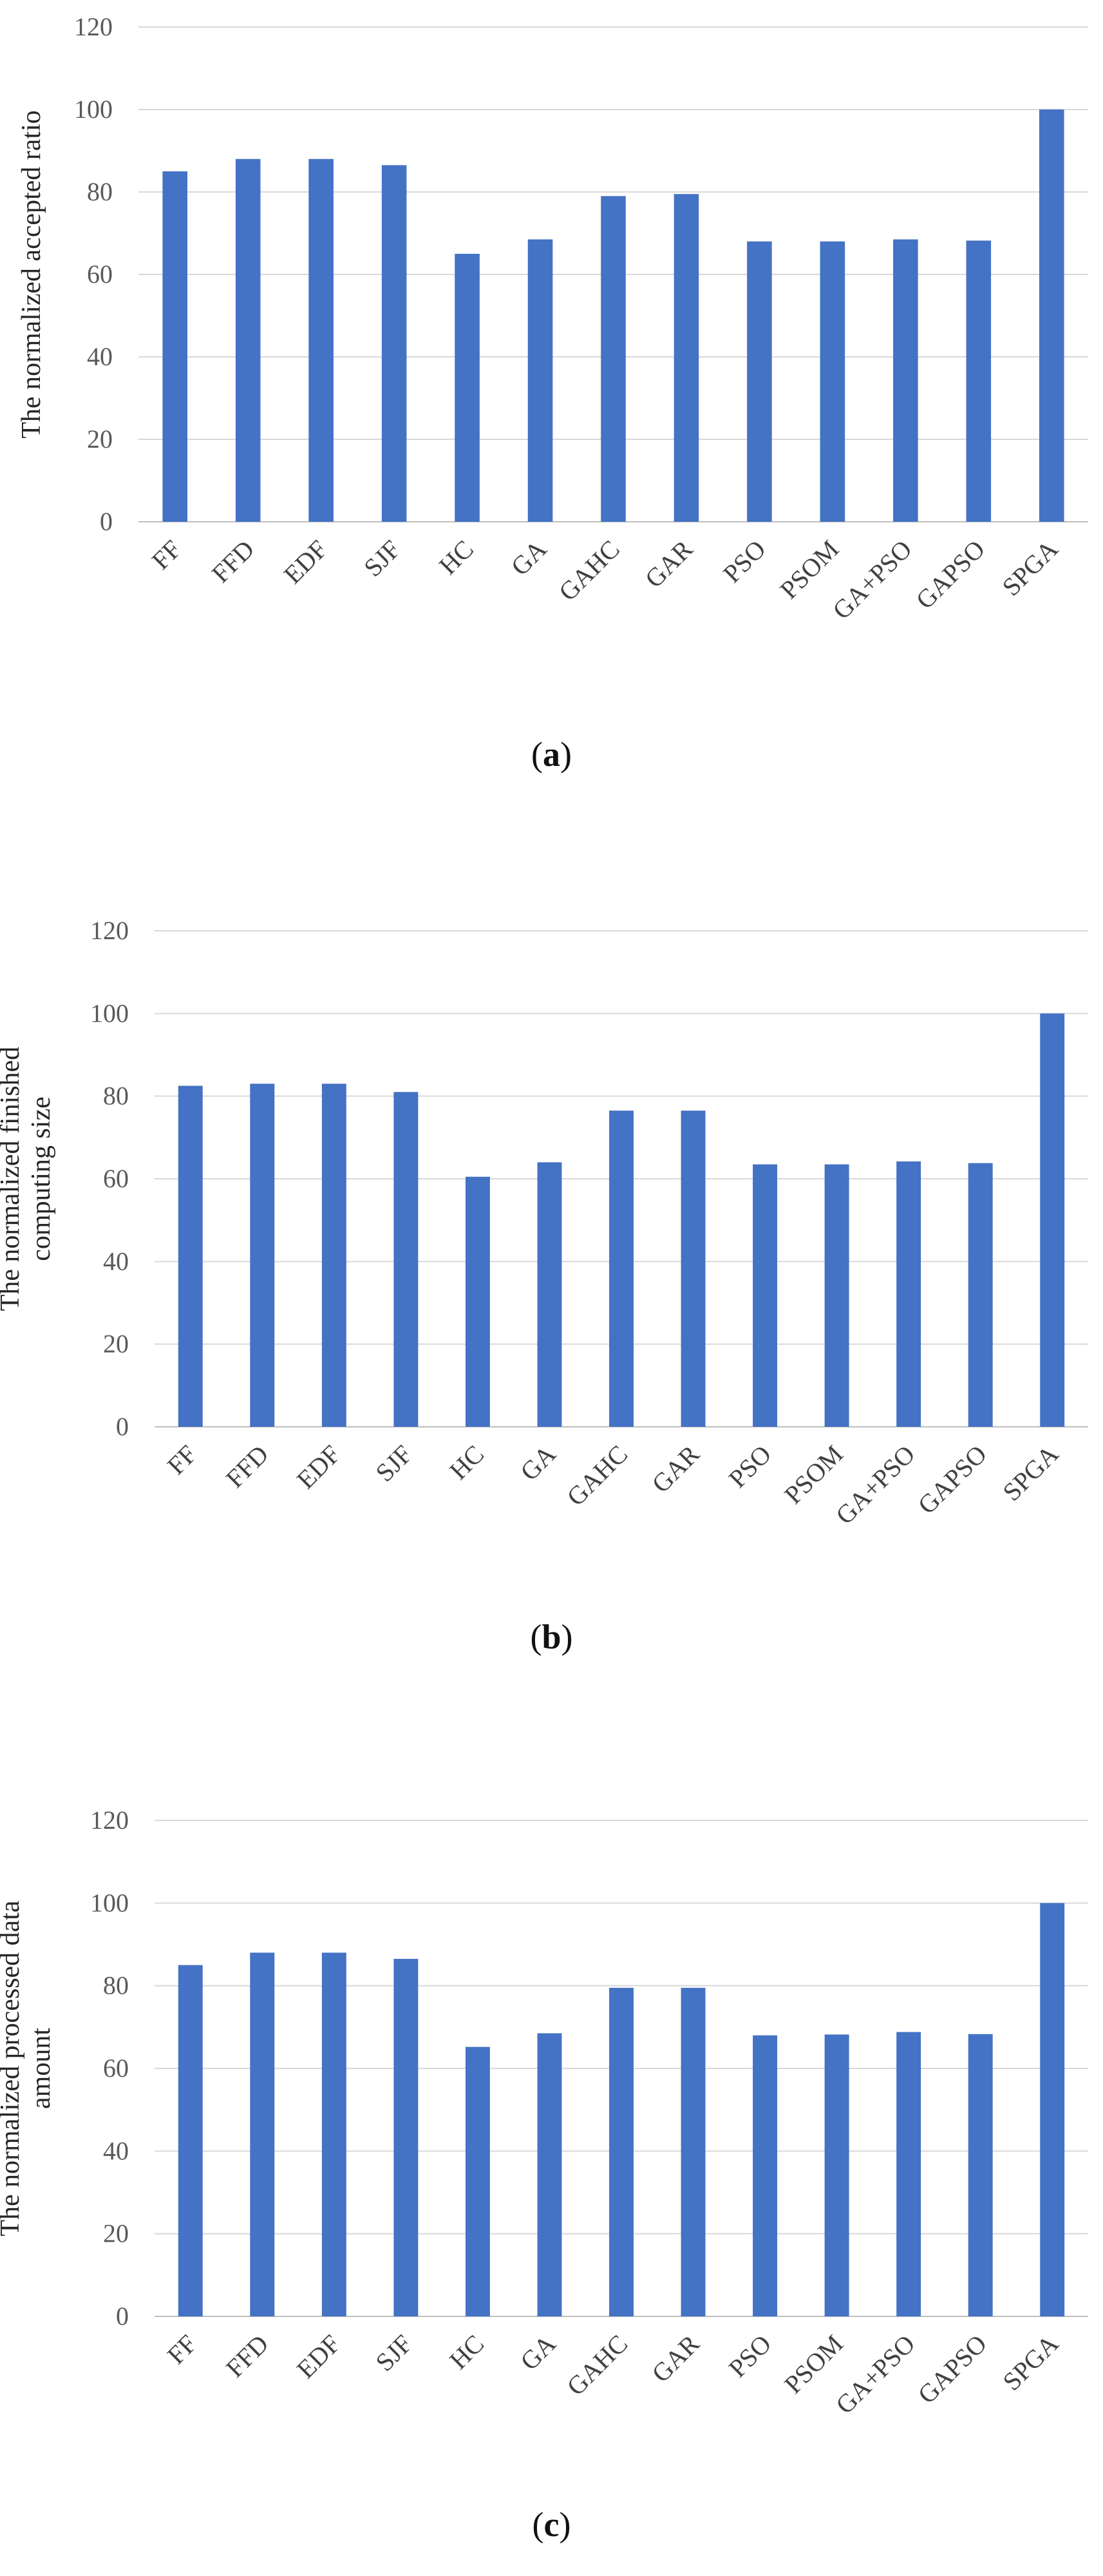  What do you see at coordinates (551, 2524) in the screenshot?
I see `caption-c: (c)` at bounding box center [551, 2524].